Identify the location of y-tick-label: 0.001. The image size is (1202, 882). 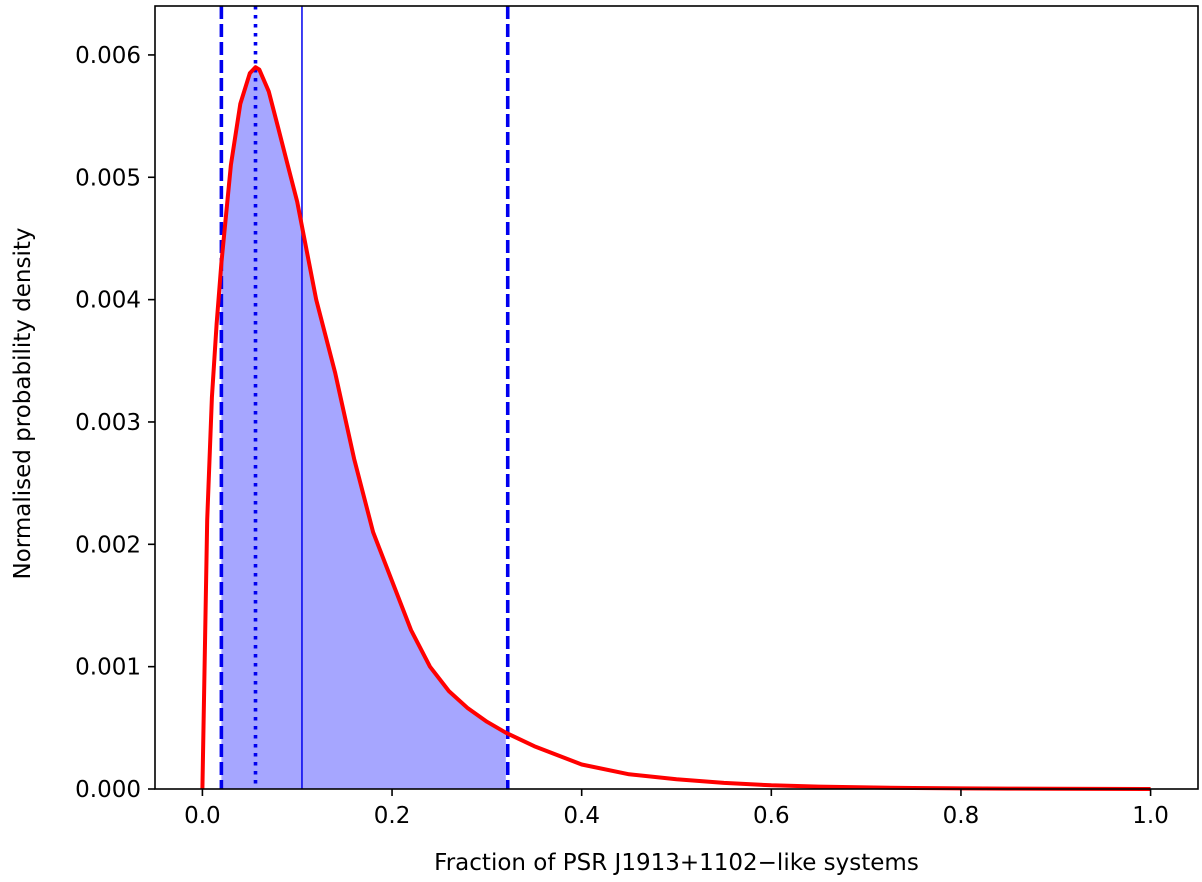
(108, 668).